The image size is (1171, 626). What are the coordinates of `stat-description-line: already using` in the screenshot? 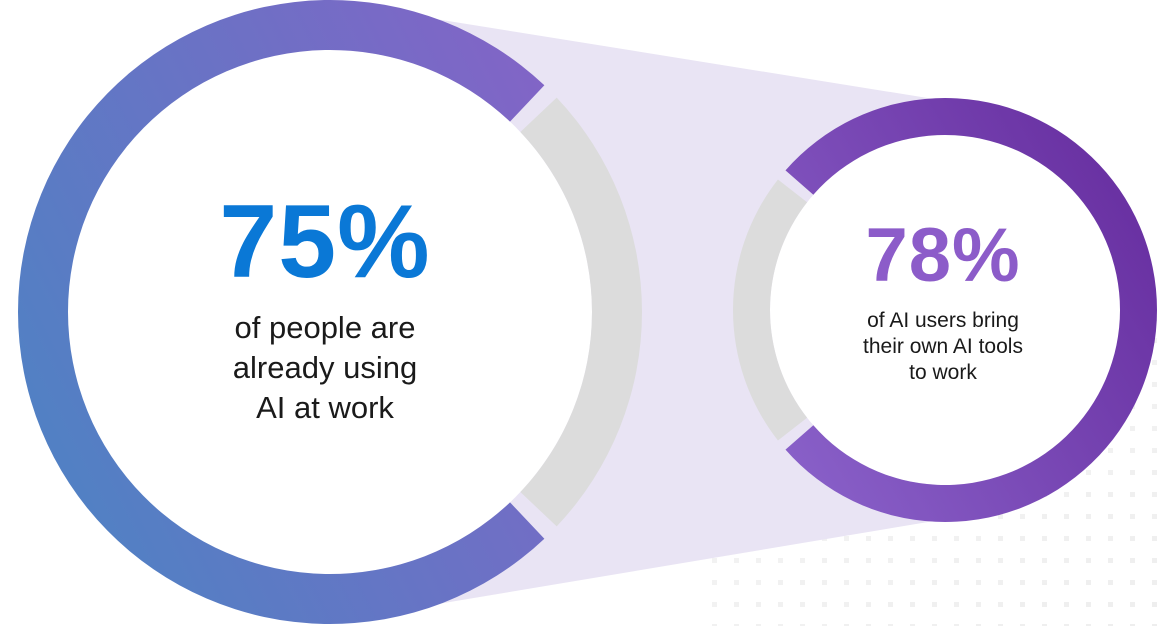 It's located at (325, 367).